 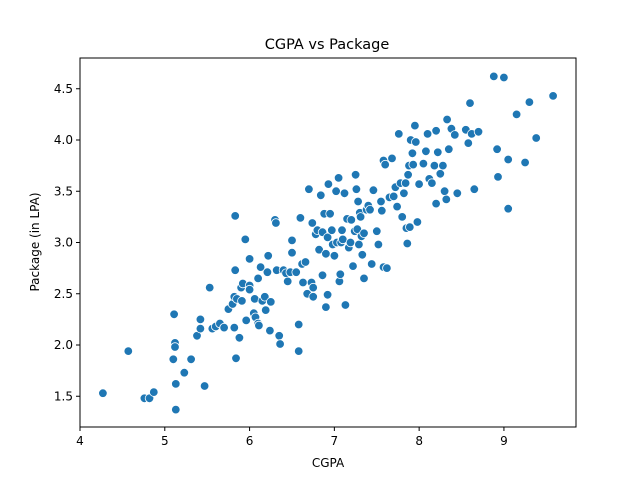 I want to click on y-tick-label: 2.0, so click(x=63, y=345).